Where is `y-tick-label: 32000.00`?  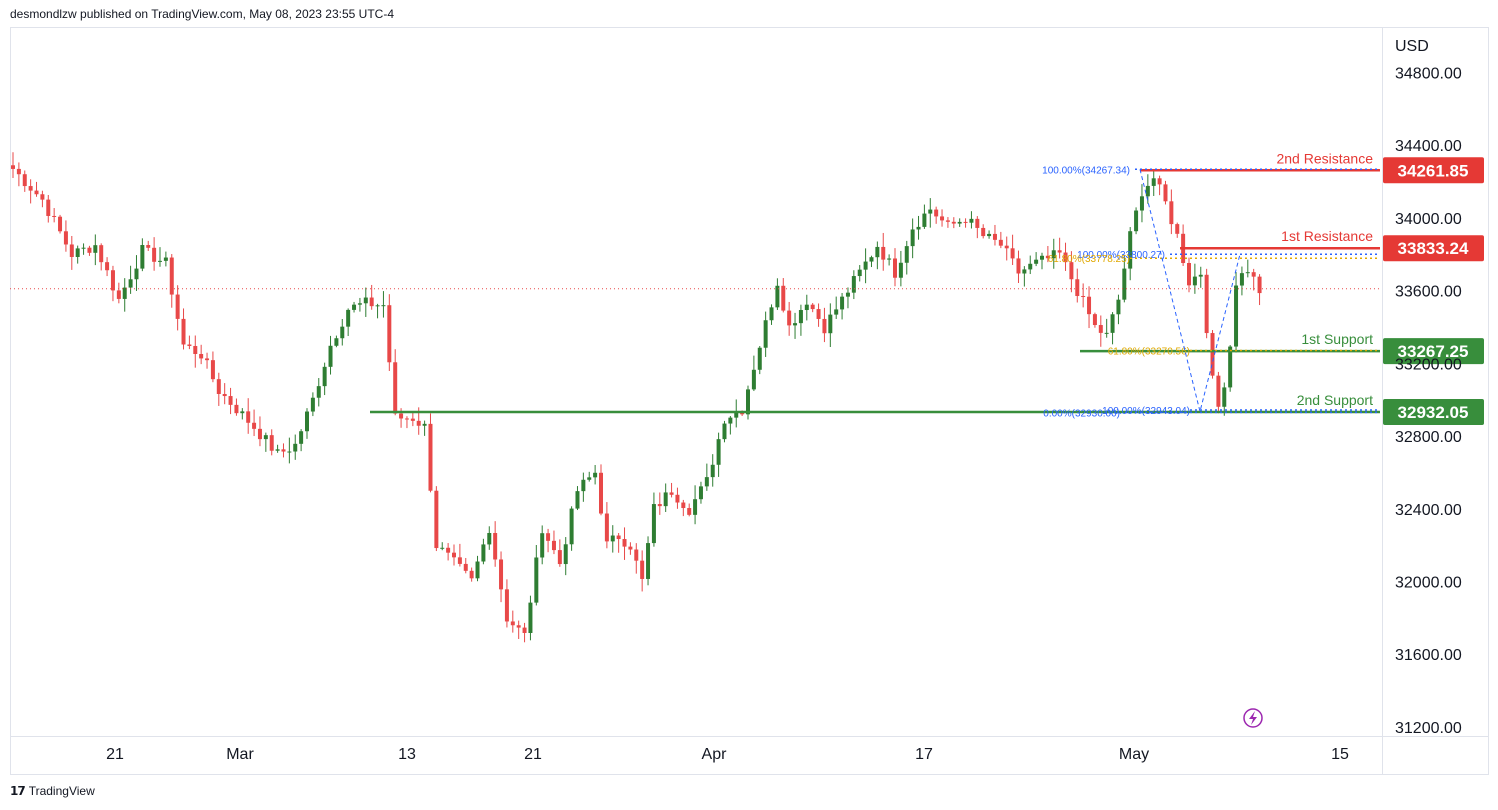 y-tick-label: 32000.00 is located at coordinates (1428, 582).